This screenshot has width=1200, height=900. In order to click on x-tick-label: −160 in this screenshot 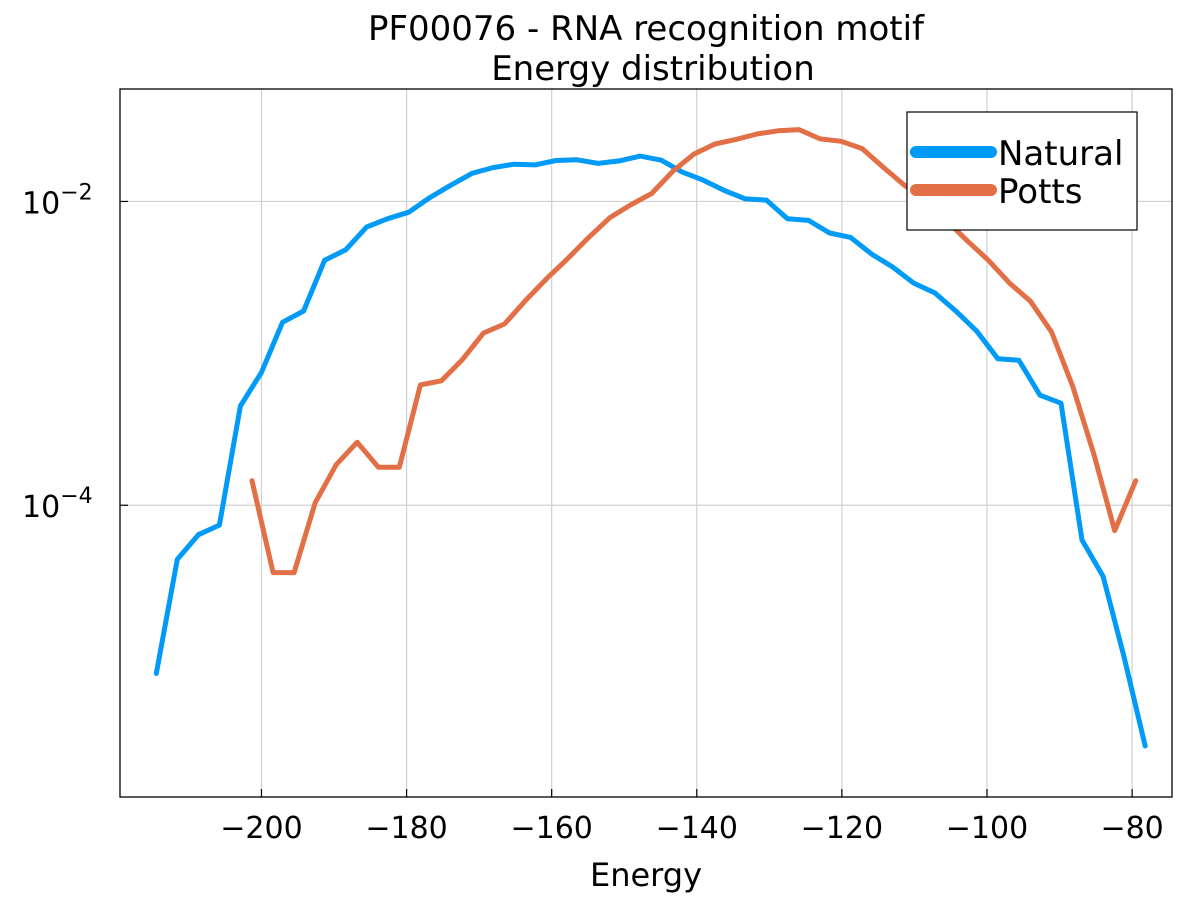, I will do `click(551, 828)`.